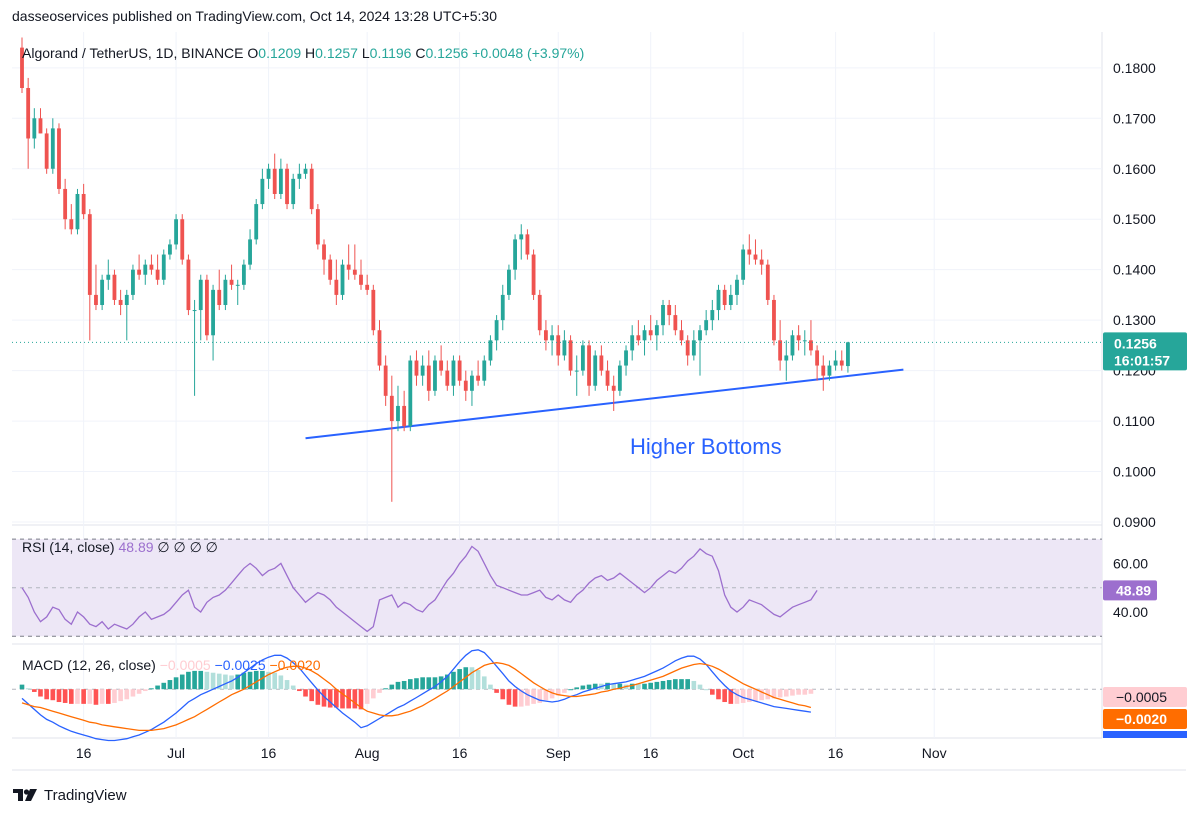  Describe the element at coordinates (934, 753) in the screenshot. I see `time-tick-label: Nov` at that location.